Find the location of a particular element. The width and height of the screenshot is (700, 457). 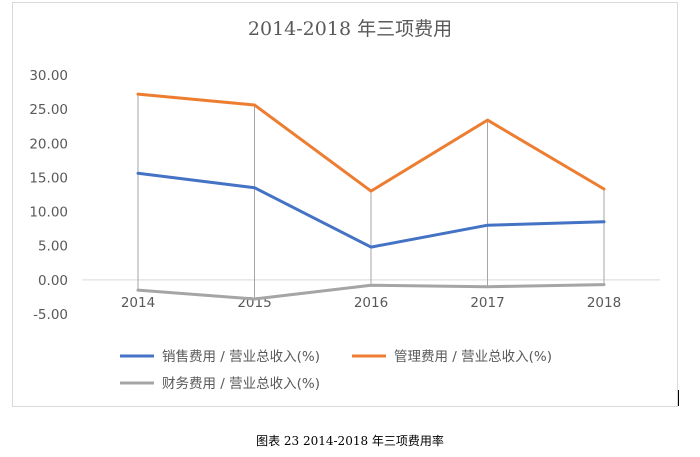

chart-title: 2014-2018 年三项费用 is located at coordinates (350, 29).